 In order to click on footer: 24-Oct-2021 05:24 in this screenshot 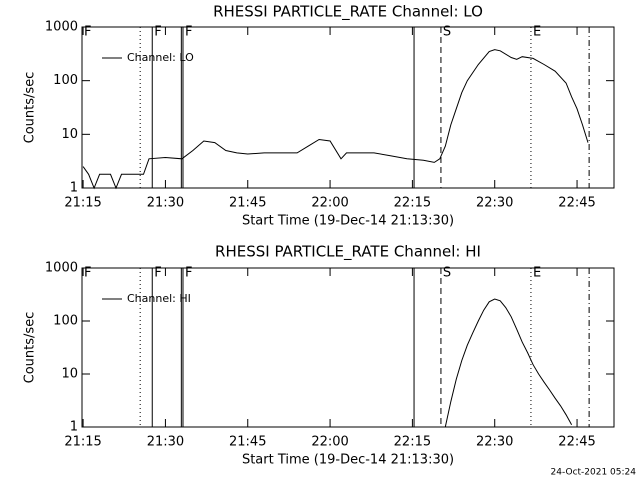, I will do `click(594, 473)`.